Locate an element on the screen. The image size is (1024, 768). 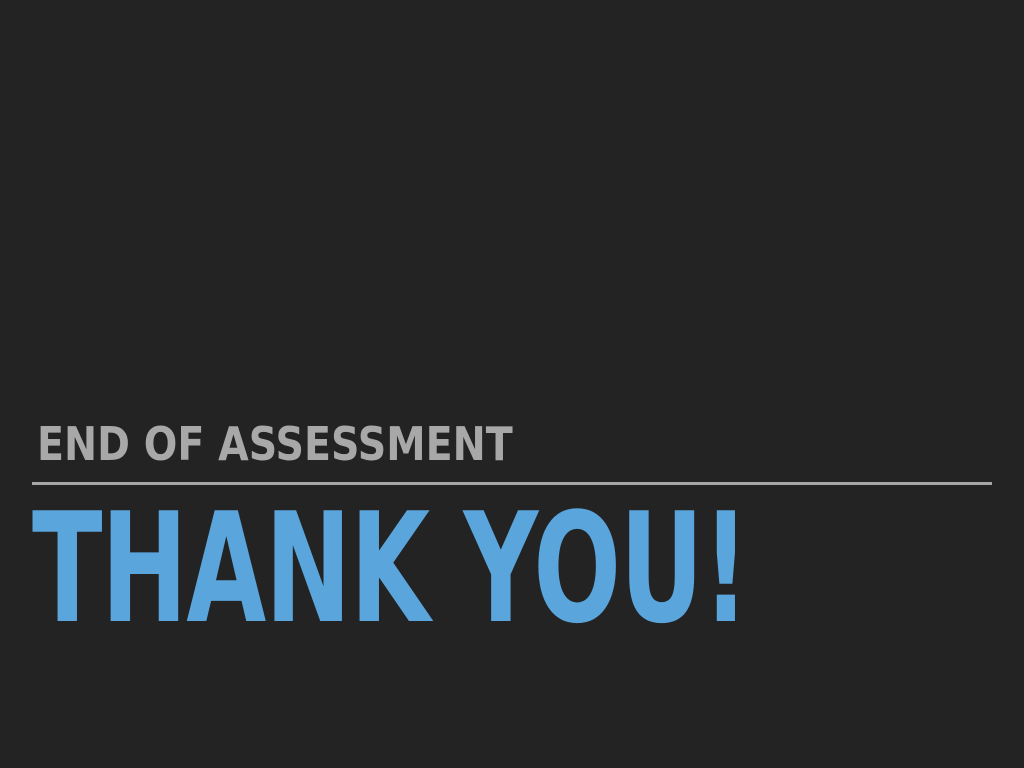
divider-line is located at coordinates (512, 483).